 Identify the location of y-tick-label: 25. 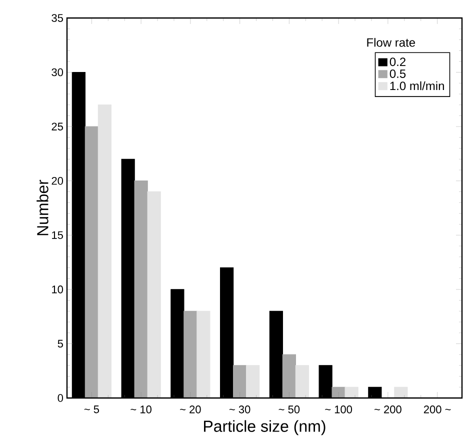
(57, 126).